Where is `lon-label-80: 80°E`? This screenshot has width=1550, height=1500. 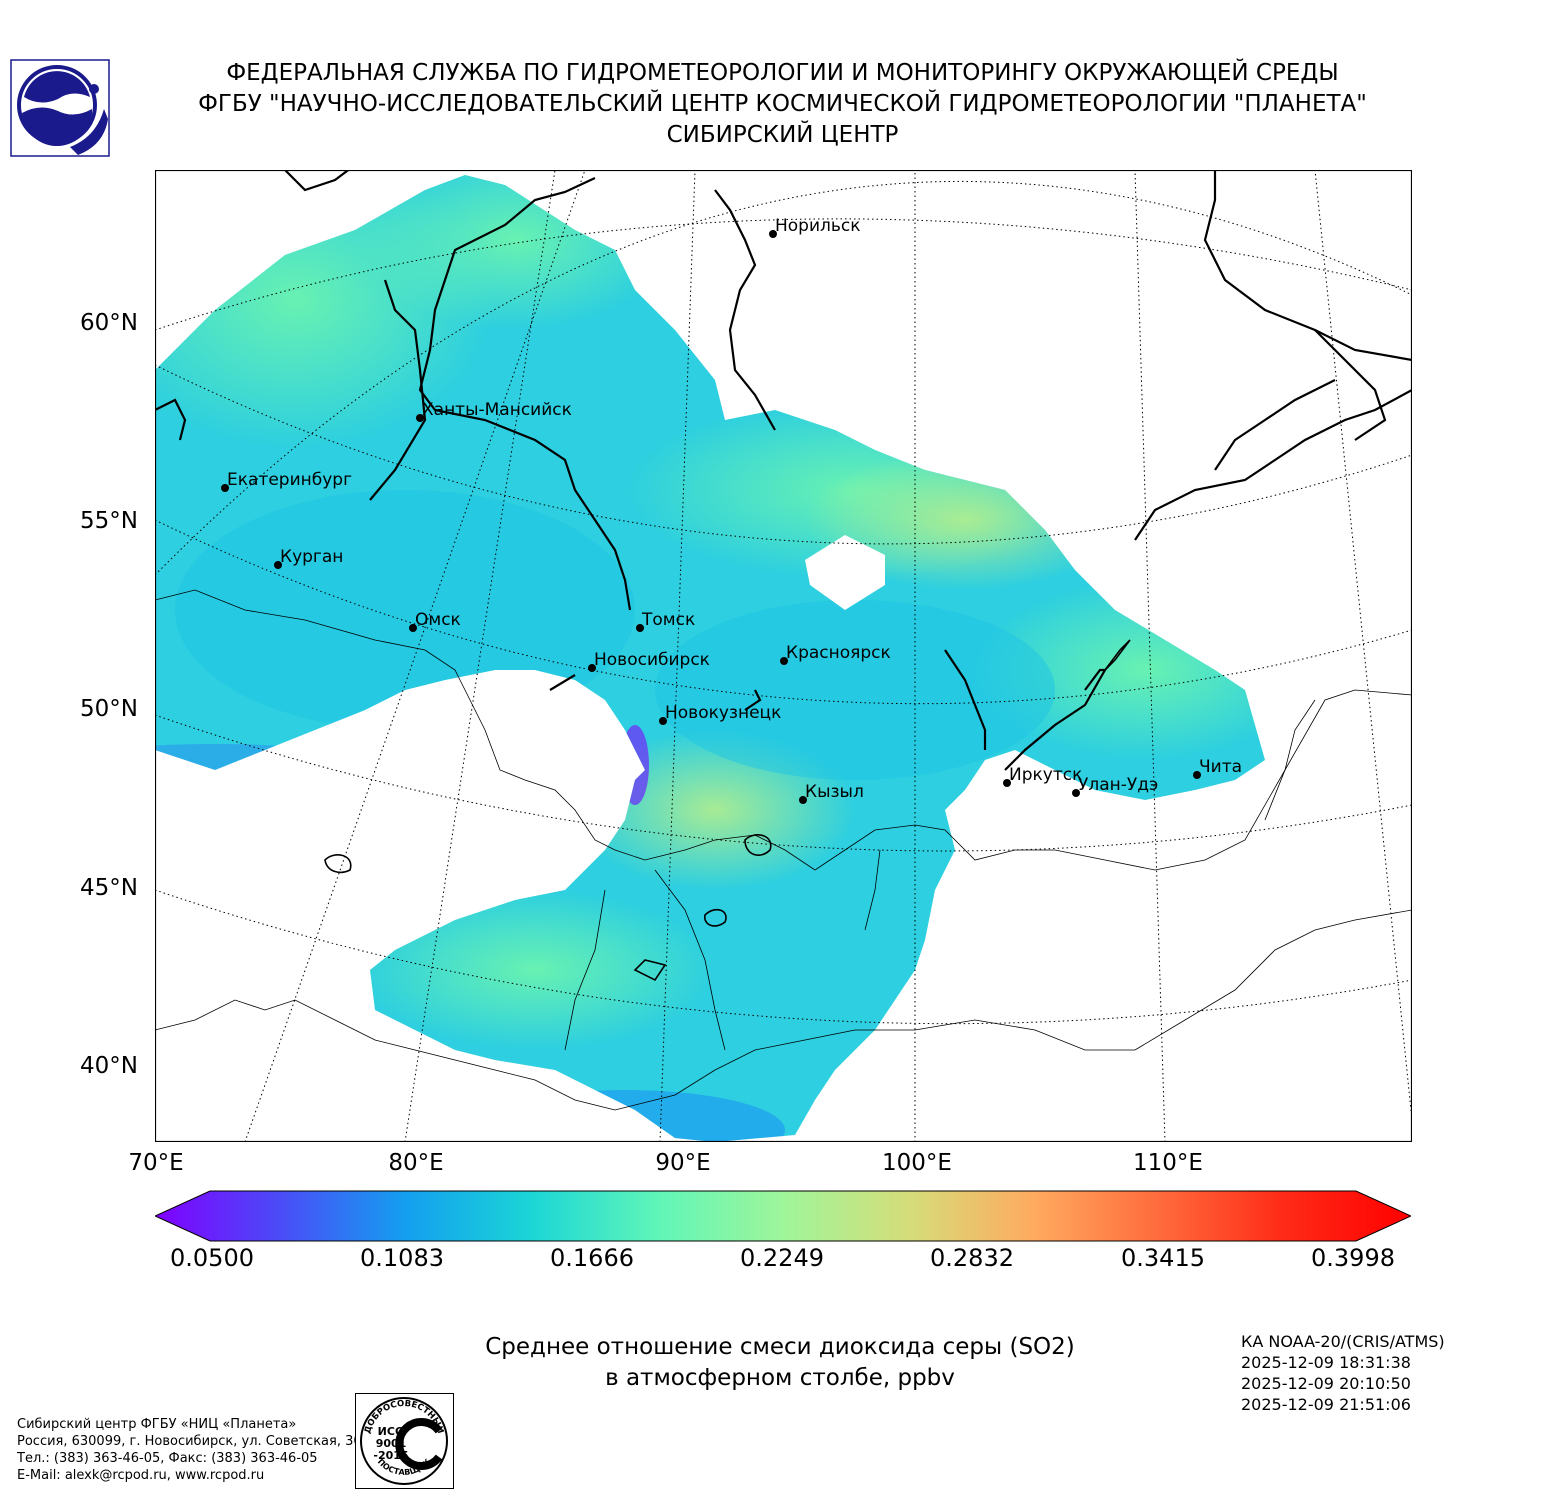 lon-label-80: 80°E is located at coordinates (416, 1163).